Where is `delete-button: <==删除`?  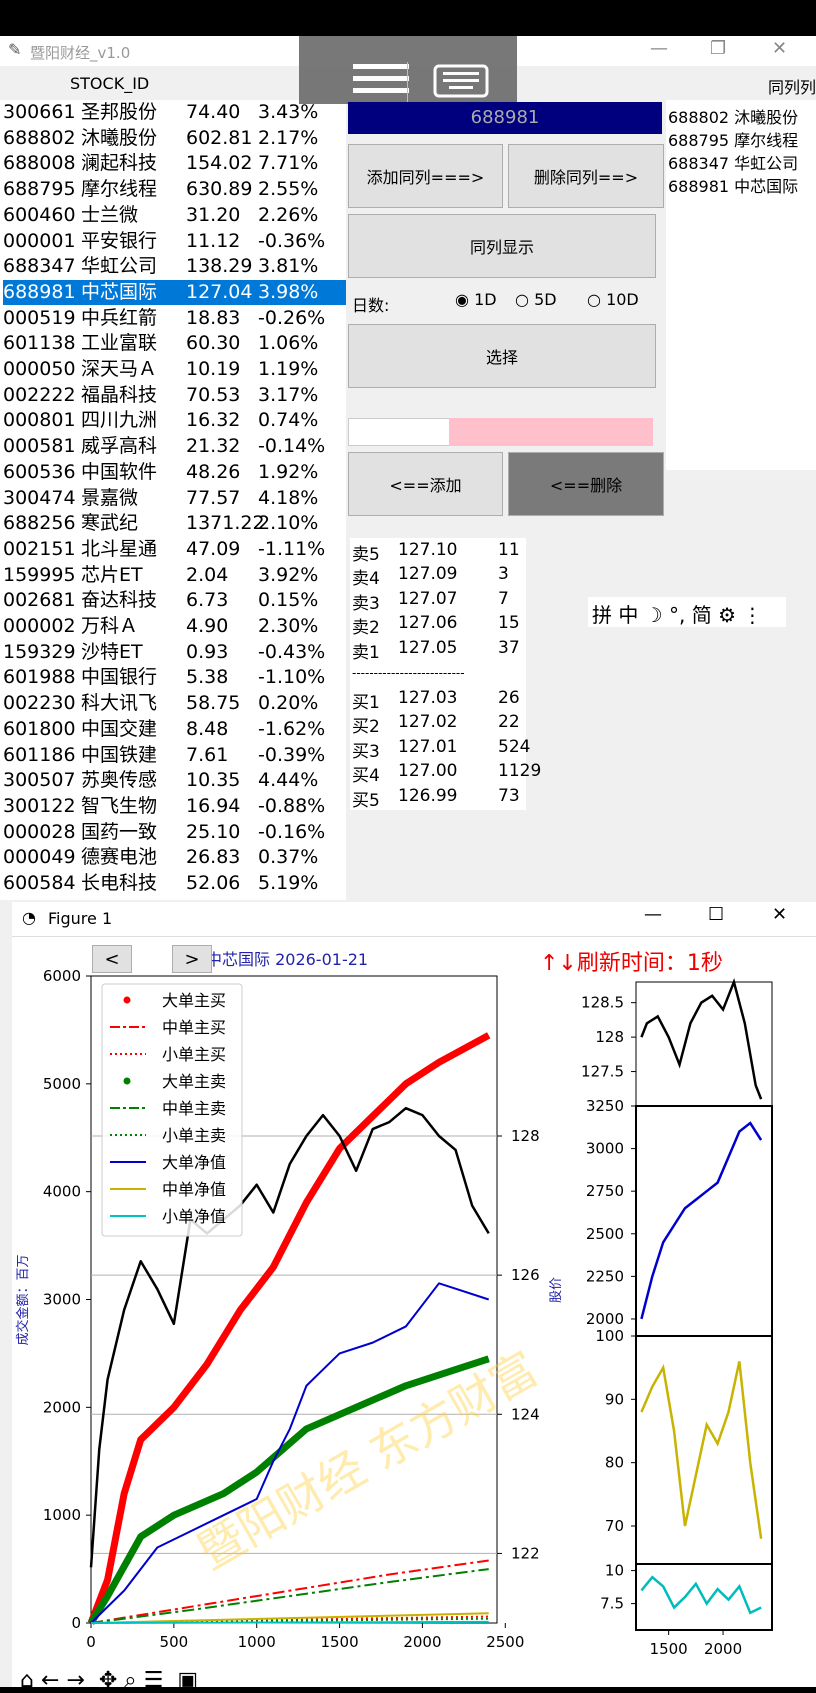 delete-button: <==删除 is located at coordinates (586, 484).